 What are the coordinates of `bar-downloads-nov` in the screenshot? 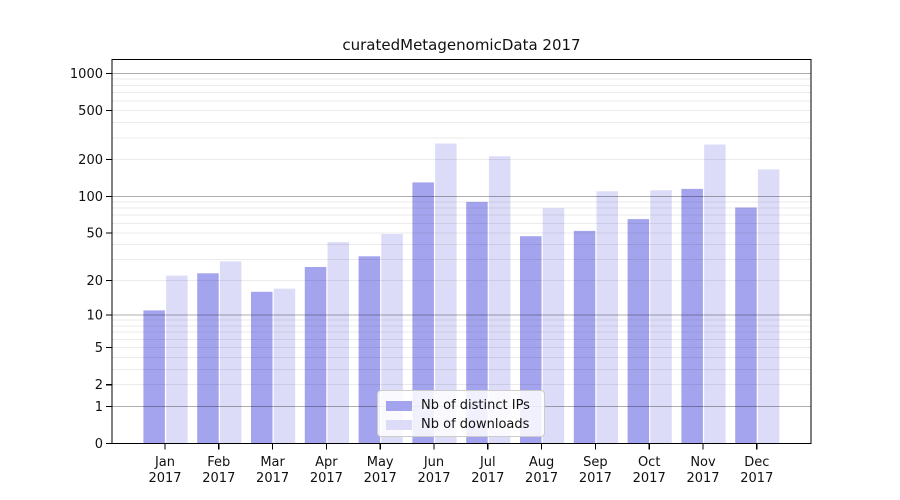 It's located at (715, 294).